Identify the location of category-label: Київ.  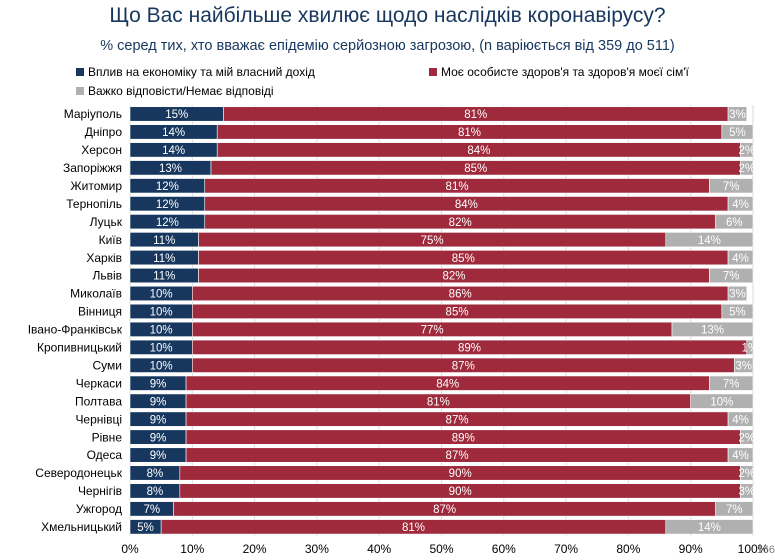
(110, 240).